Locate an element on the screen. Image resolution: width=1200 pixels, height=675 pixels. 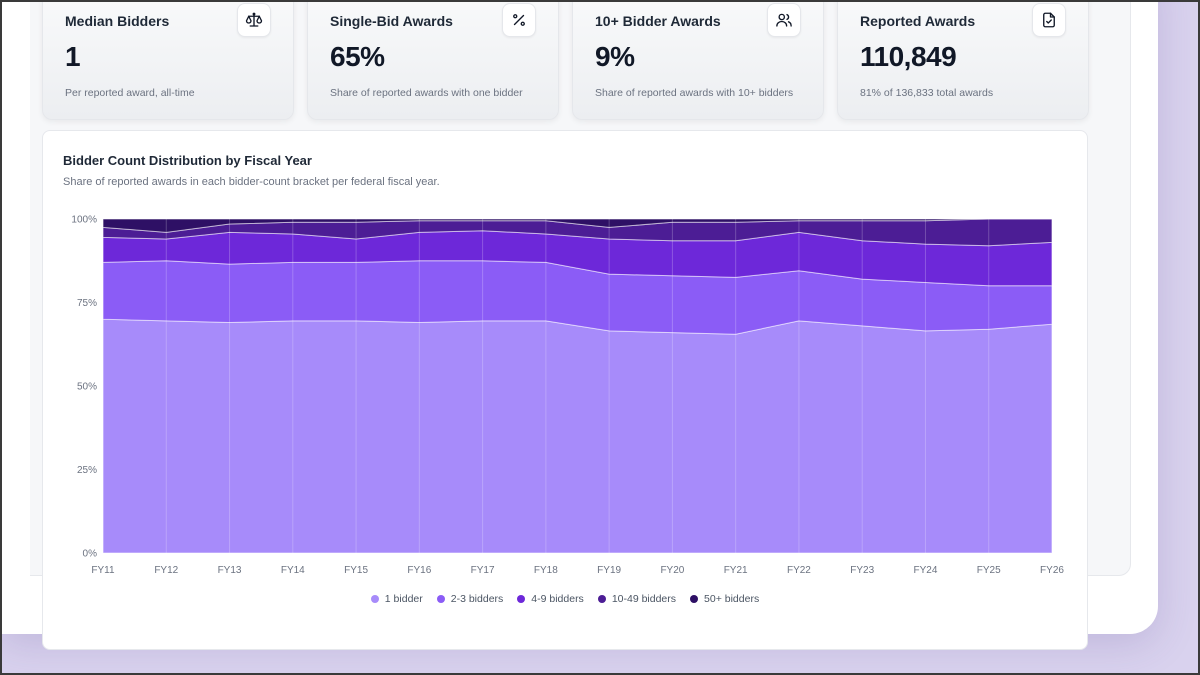
users-icon is located at coordinates (784, 20).